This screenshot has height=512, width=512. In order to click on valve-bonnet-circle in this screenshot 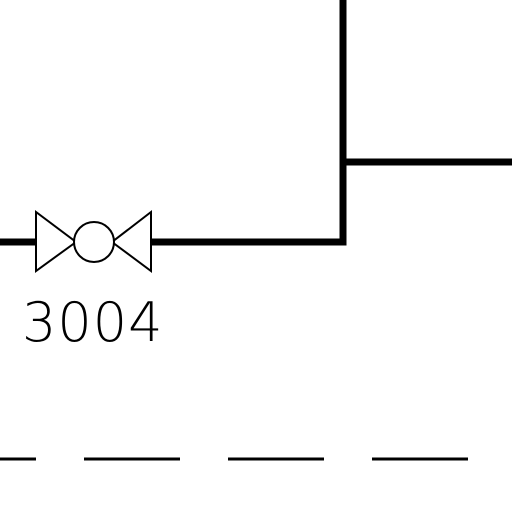, I will do `click(94, 242)`.